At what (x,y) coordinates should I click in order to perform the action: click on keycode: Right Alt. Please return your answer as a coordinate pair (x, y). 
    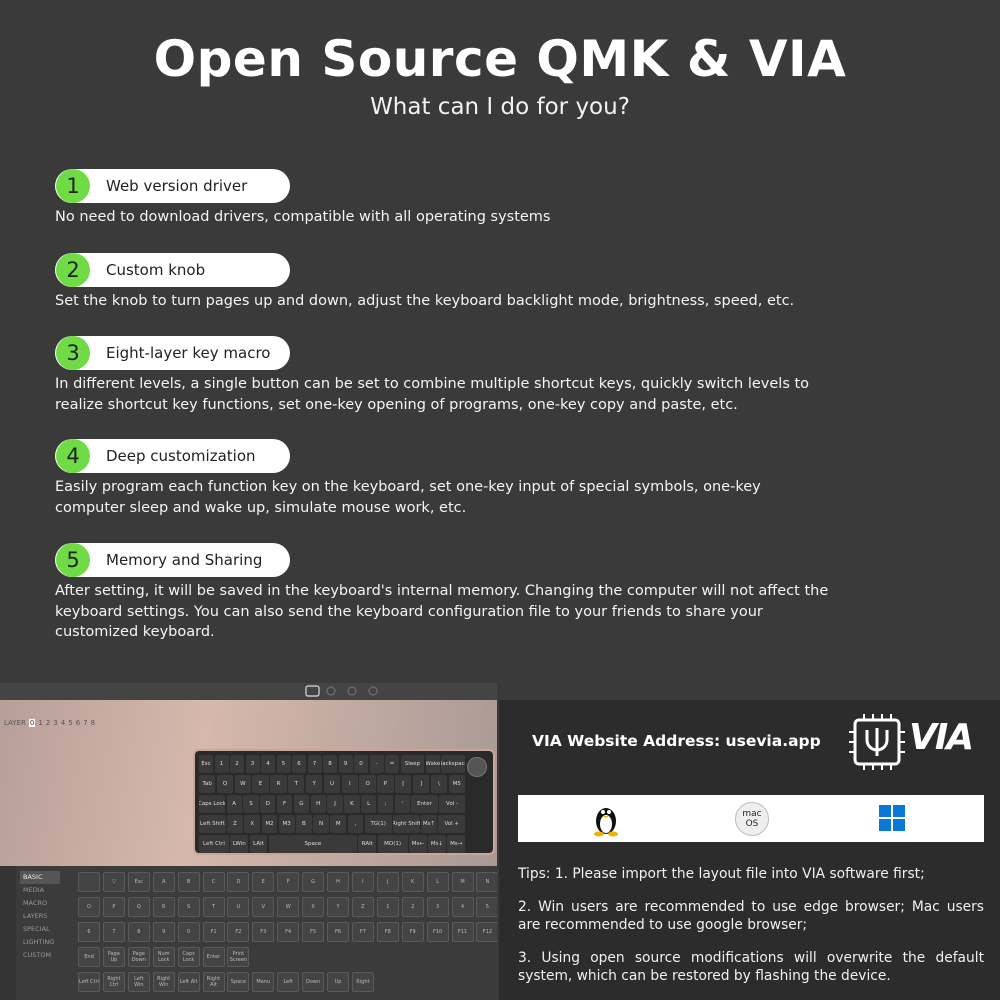
    Looking at the image, I should click on (213, 982).